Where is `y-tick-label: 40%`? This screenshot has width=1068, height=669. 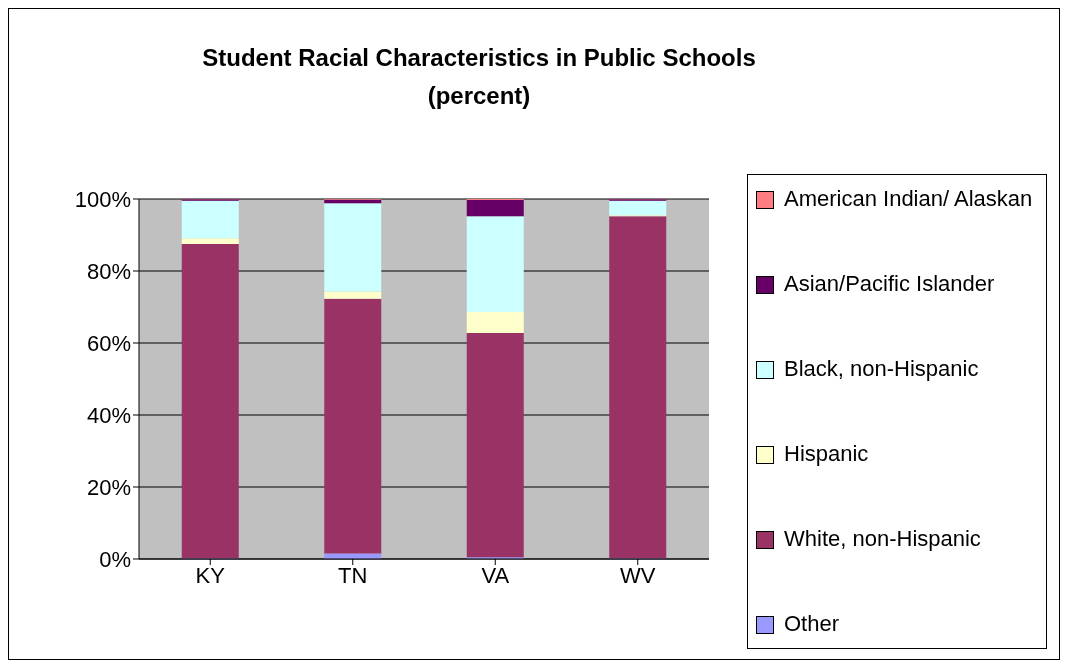
y-tick-label: 40% is located at coordinates (108, 415).